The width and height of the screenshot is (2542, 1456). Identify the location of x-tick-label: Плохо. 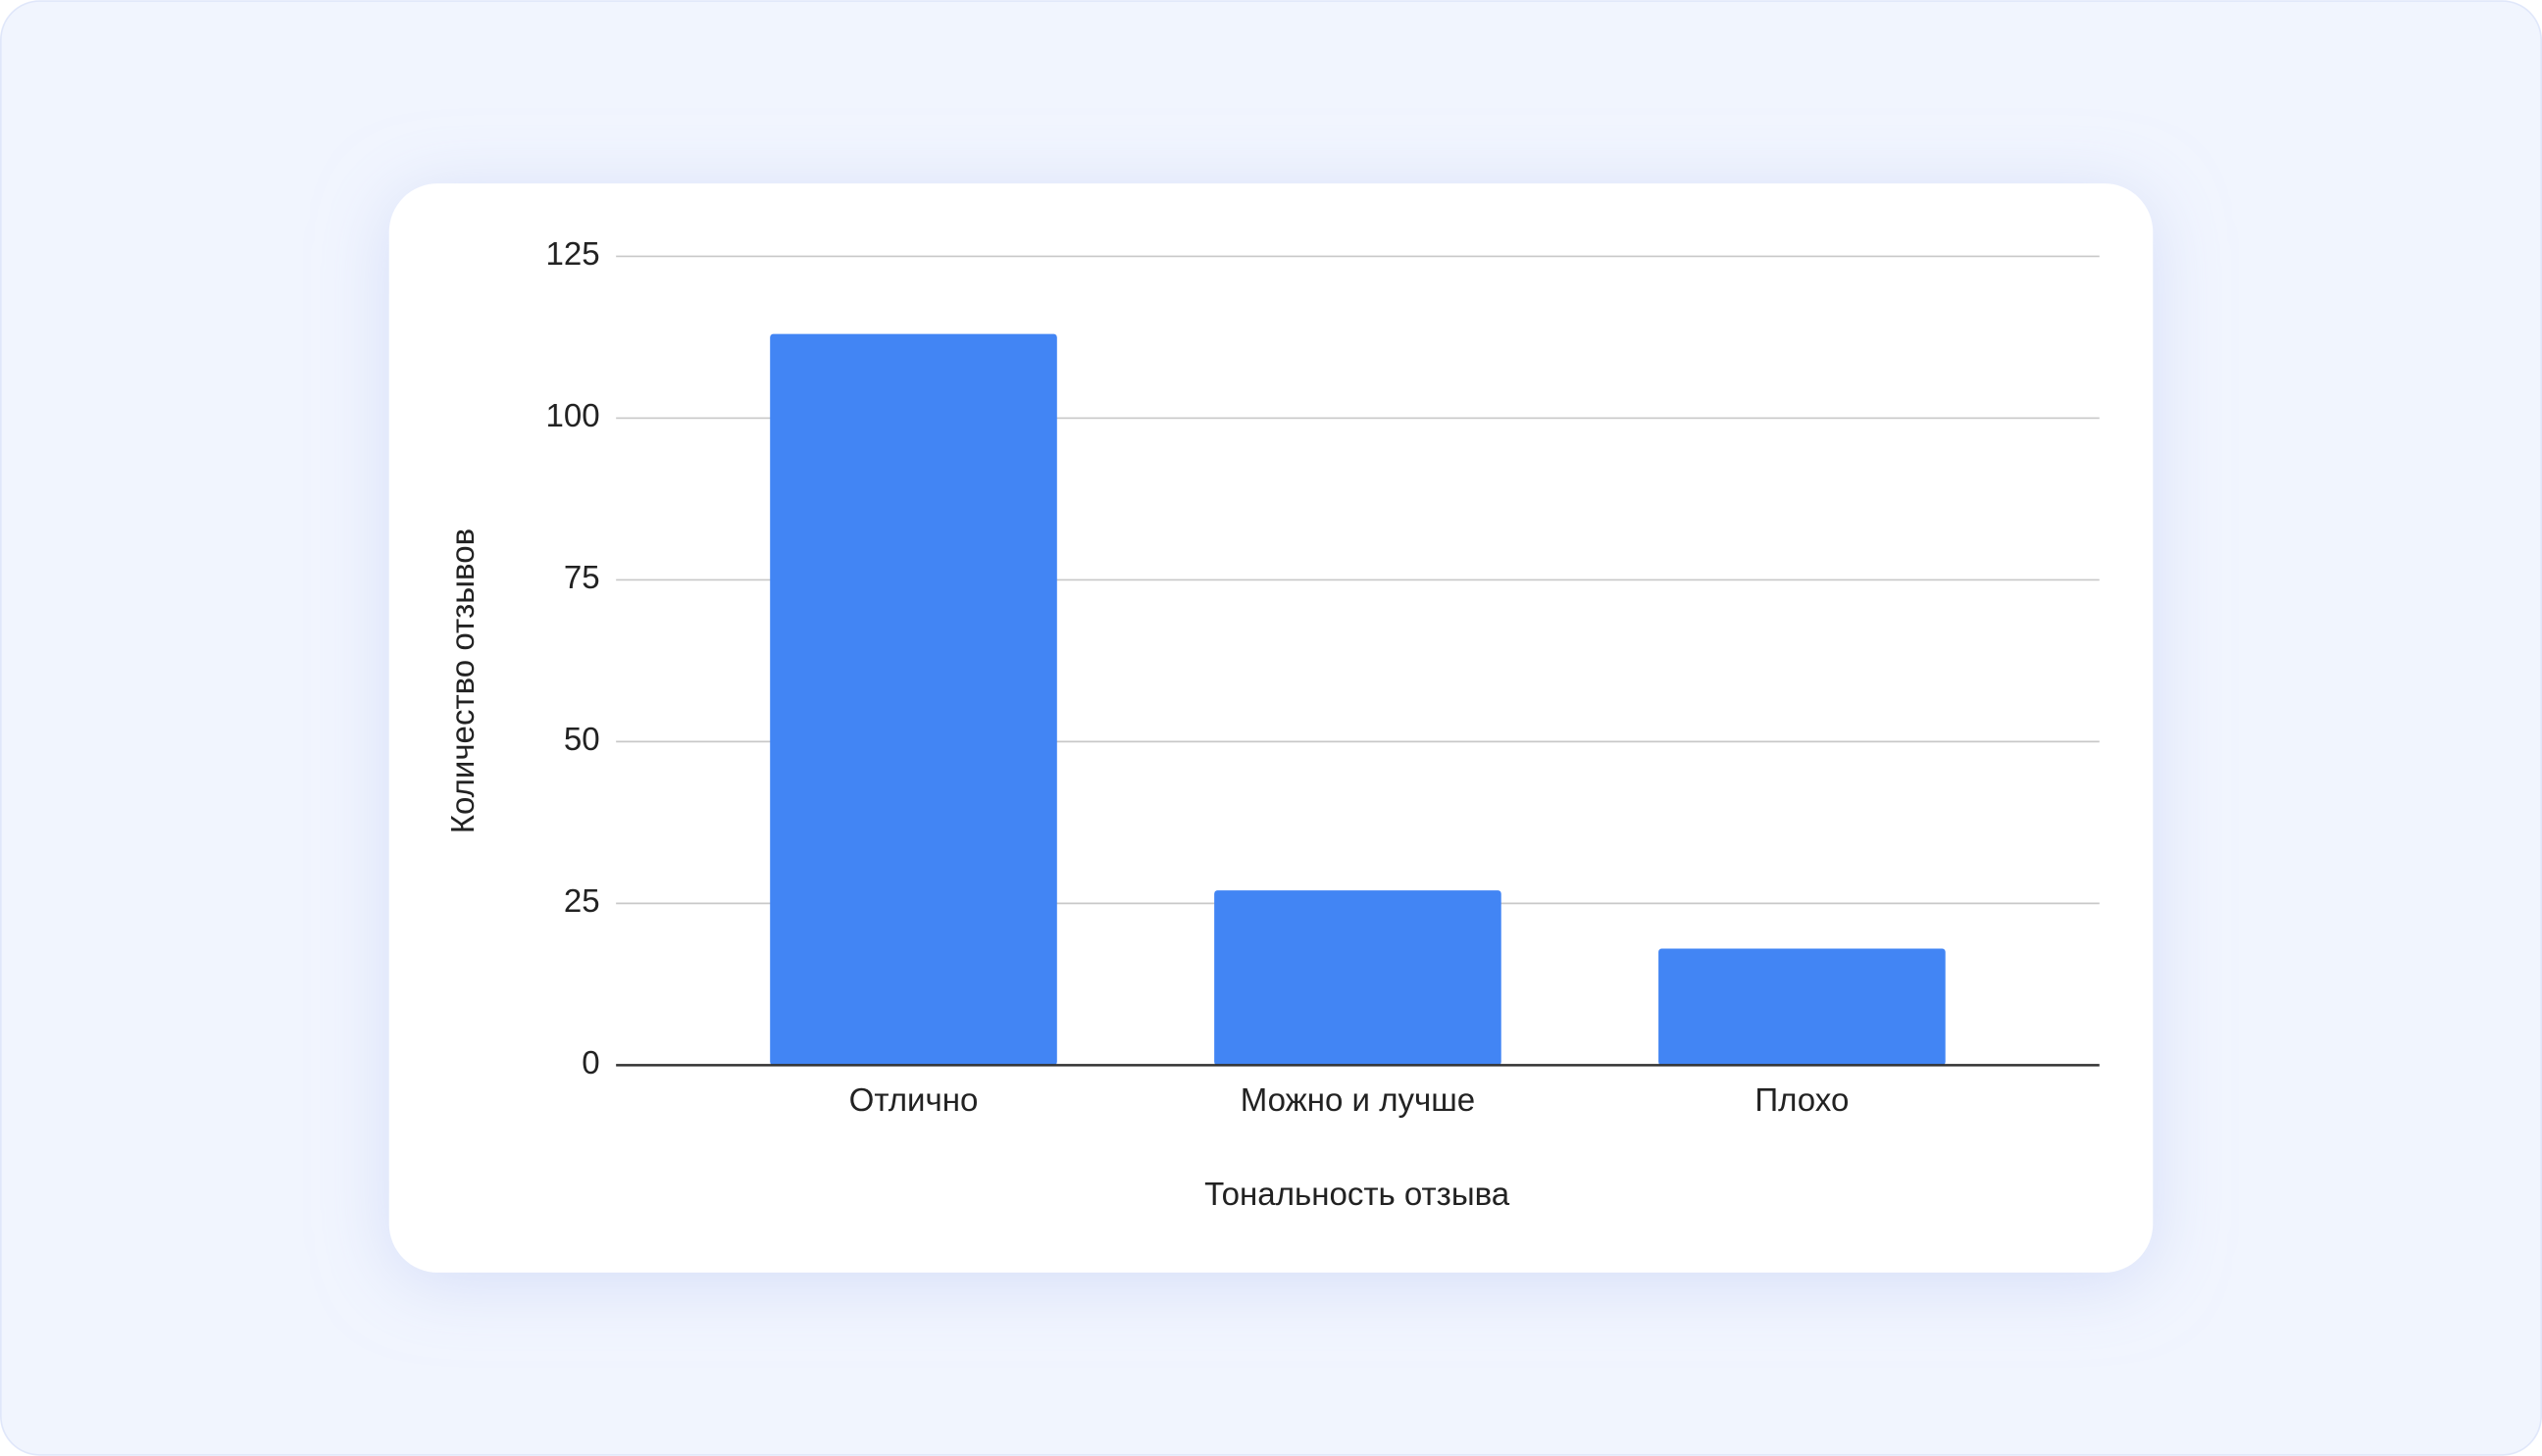
(1802, 1100).